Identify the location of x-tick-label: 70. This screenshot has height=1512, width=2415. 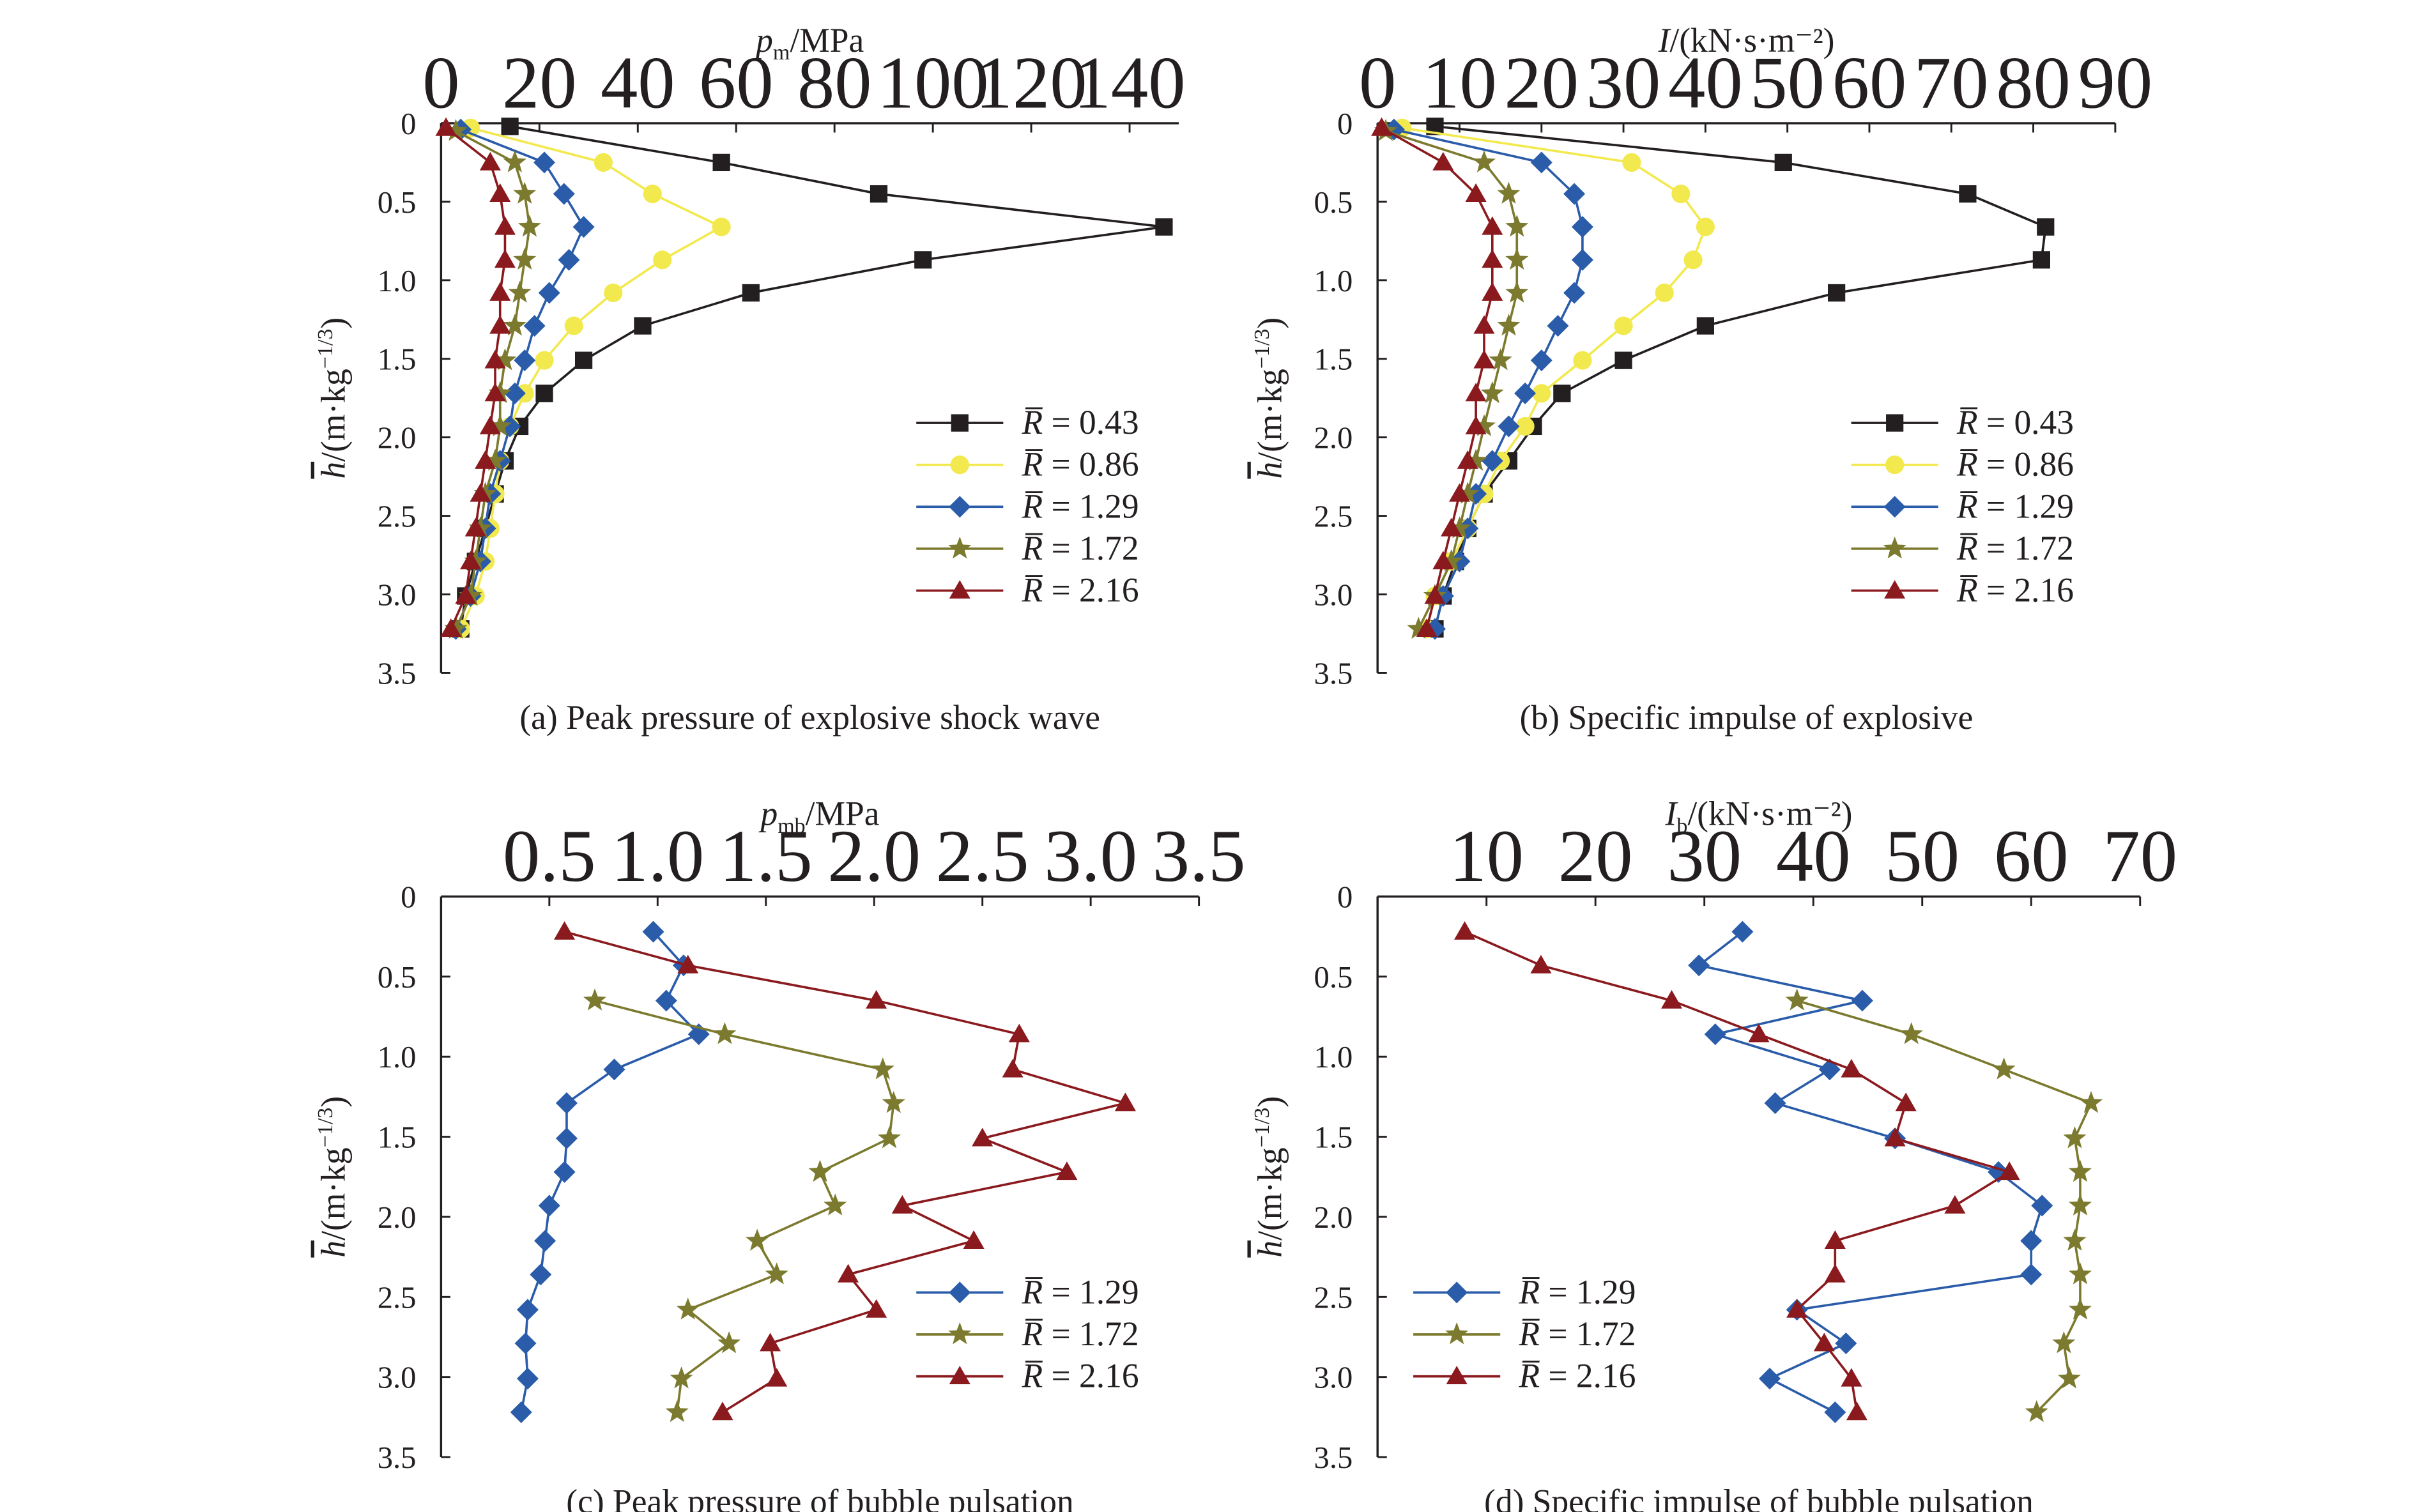
(1951, 83).